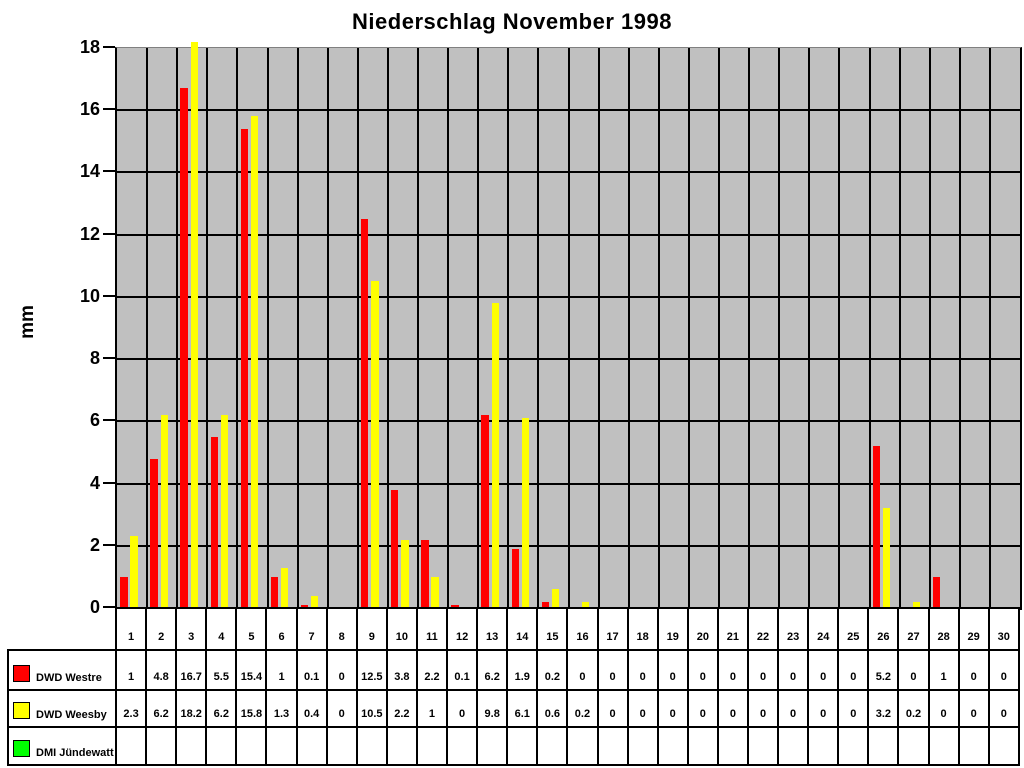 This screenshot has width=1024, height=768. Describe the element at coordinates (522, 629) in the screenshot. I see `day-header-cell-14: 14` at that location.